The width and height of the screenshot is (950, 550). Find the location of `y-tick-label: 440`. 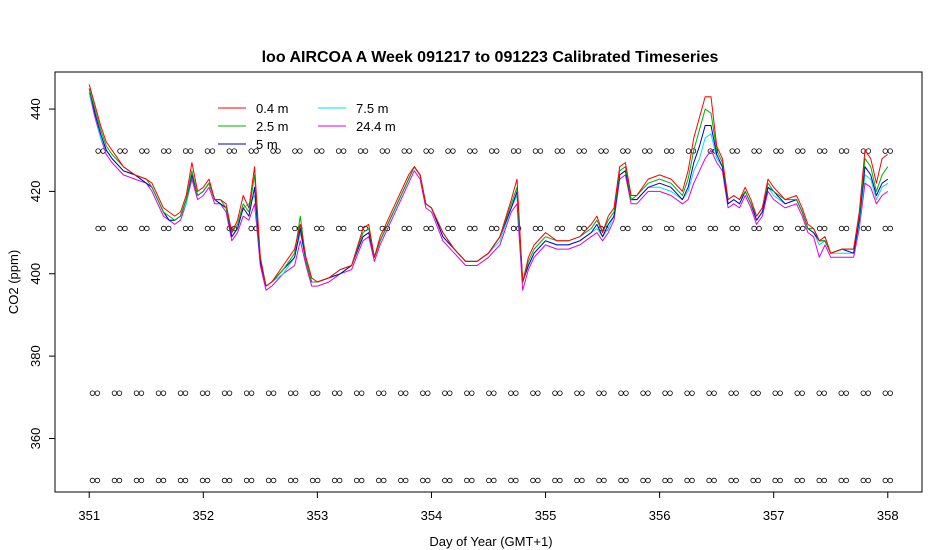

y-tick-label: 440 is located at coordinates (35, 109).